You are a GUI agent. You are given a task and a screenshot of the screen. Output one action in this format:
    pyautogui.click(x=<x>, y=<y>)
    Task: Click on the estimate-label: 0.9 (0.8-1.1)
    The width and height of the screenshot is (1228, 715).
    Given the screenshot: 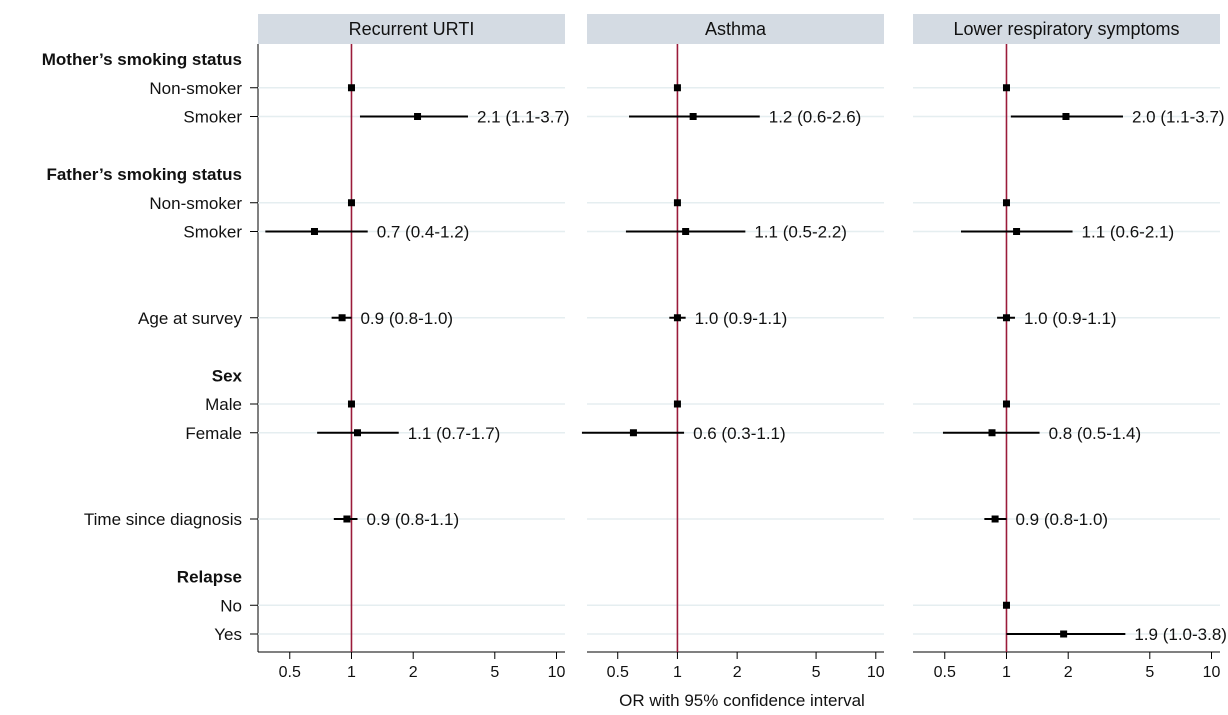 What is the action you would take?
    pyautogui.click(x=413, y=519)
    